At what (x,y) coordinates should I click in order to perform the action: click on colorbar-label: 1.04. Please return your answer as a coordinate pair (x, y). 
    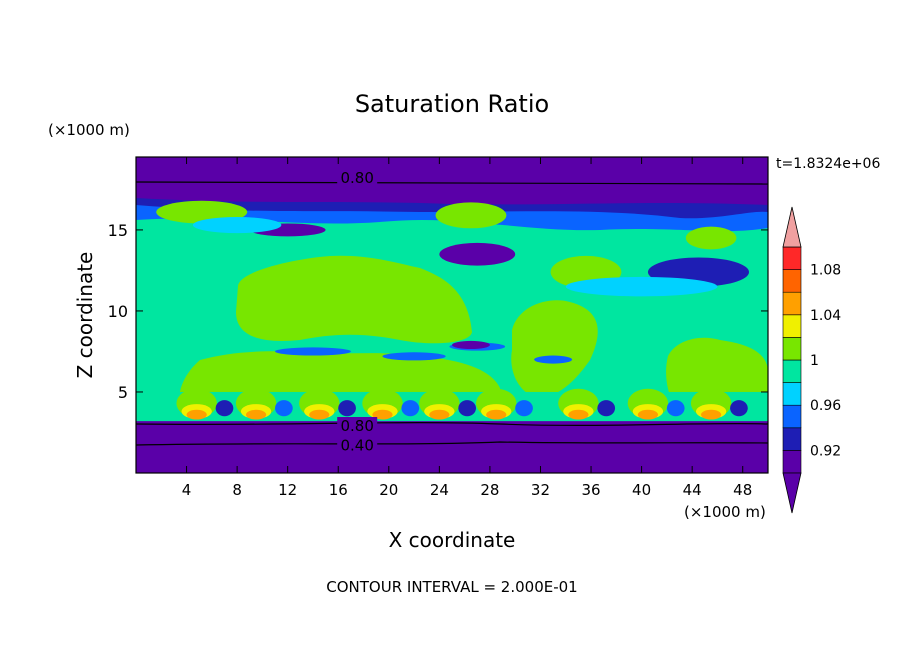
    Looking at the image, I should click on (825, 316).